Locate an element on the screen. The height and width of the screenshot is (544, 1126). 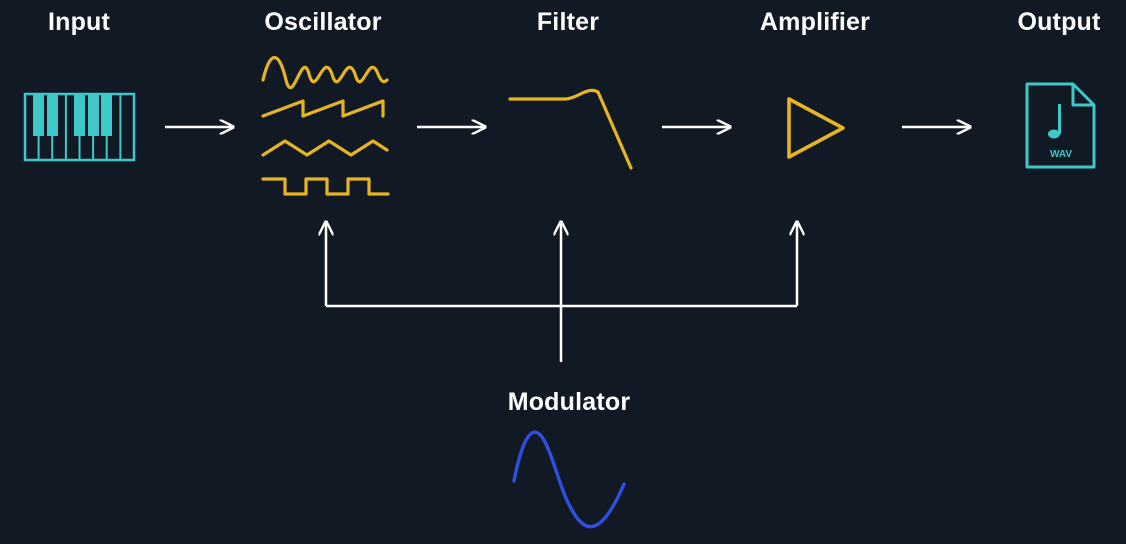
wav-file-icon: WAV is located at coordinates (1060, 125).